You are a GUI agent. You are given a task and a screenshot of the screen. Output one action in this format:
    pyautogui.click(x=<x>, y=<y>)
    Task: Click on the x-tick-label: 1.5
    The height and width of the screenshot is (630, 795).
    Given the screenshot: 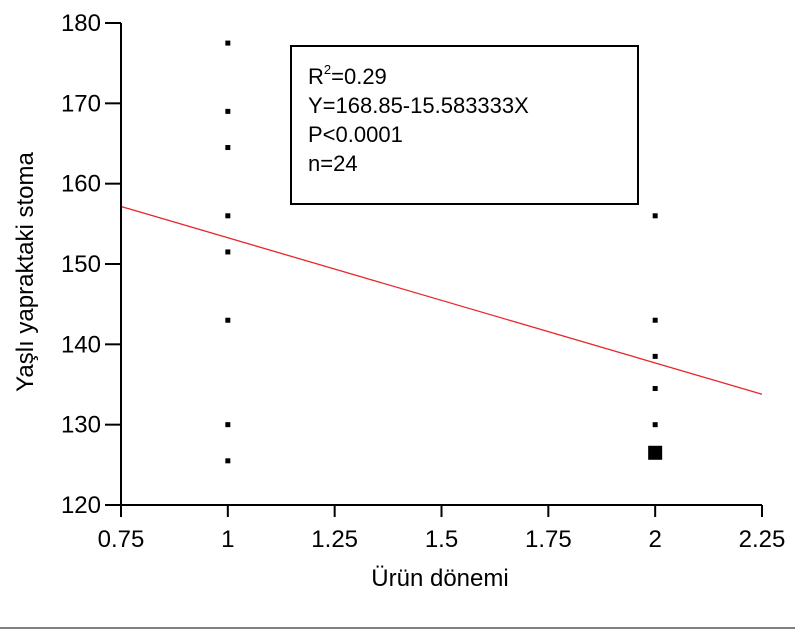 What is the action you would take?
    pyautogui.click(x=441, y=539)
    